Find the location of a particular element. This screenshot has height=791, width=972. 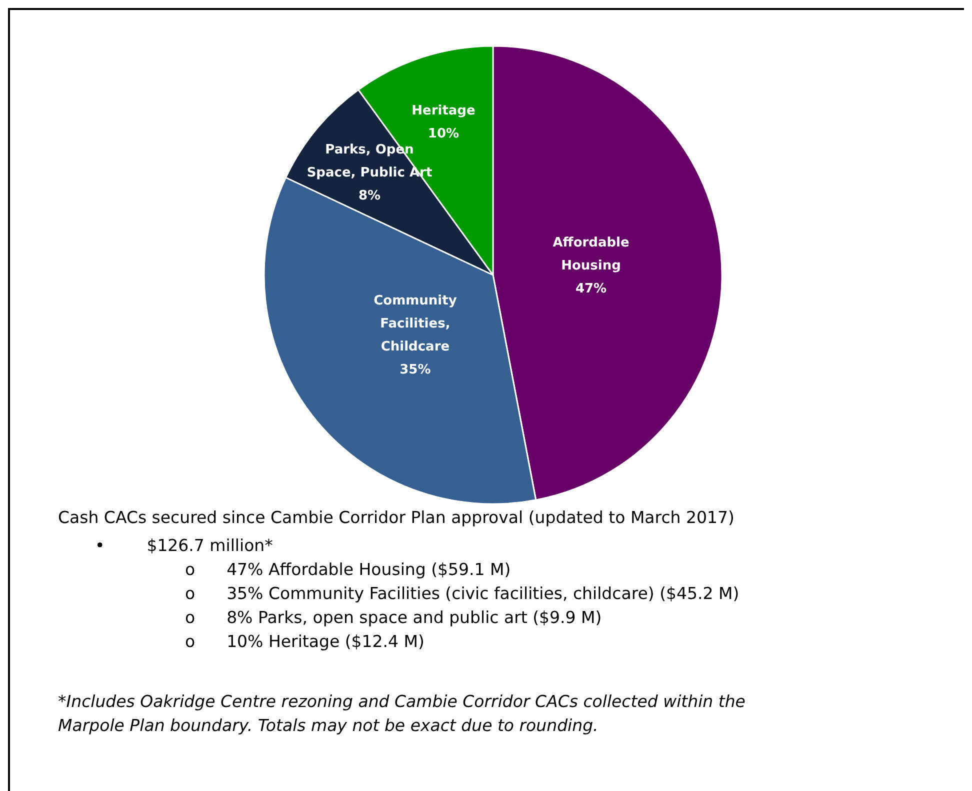

data-label: 8% is located at coordinates (369, 196).